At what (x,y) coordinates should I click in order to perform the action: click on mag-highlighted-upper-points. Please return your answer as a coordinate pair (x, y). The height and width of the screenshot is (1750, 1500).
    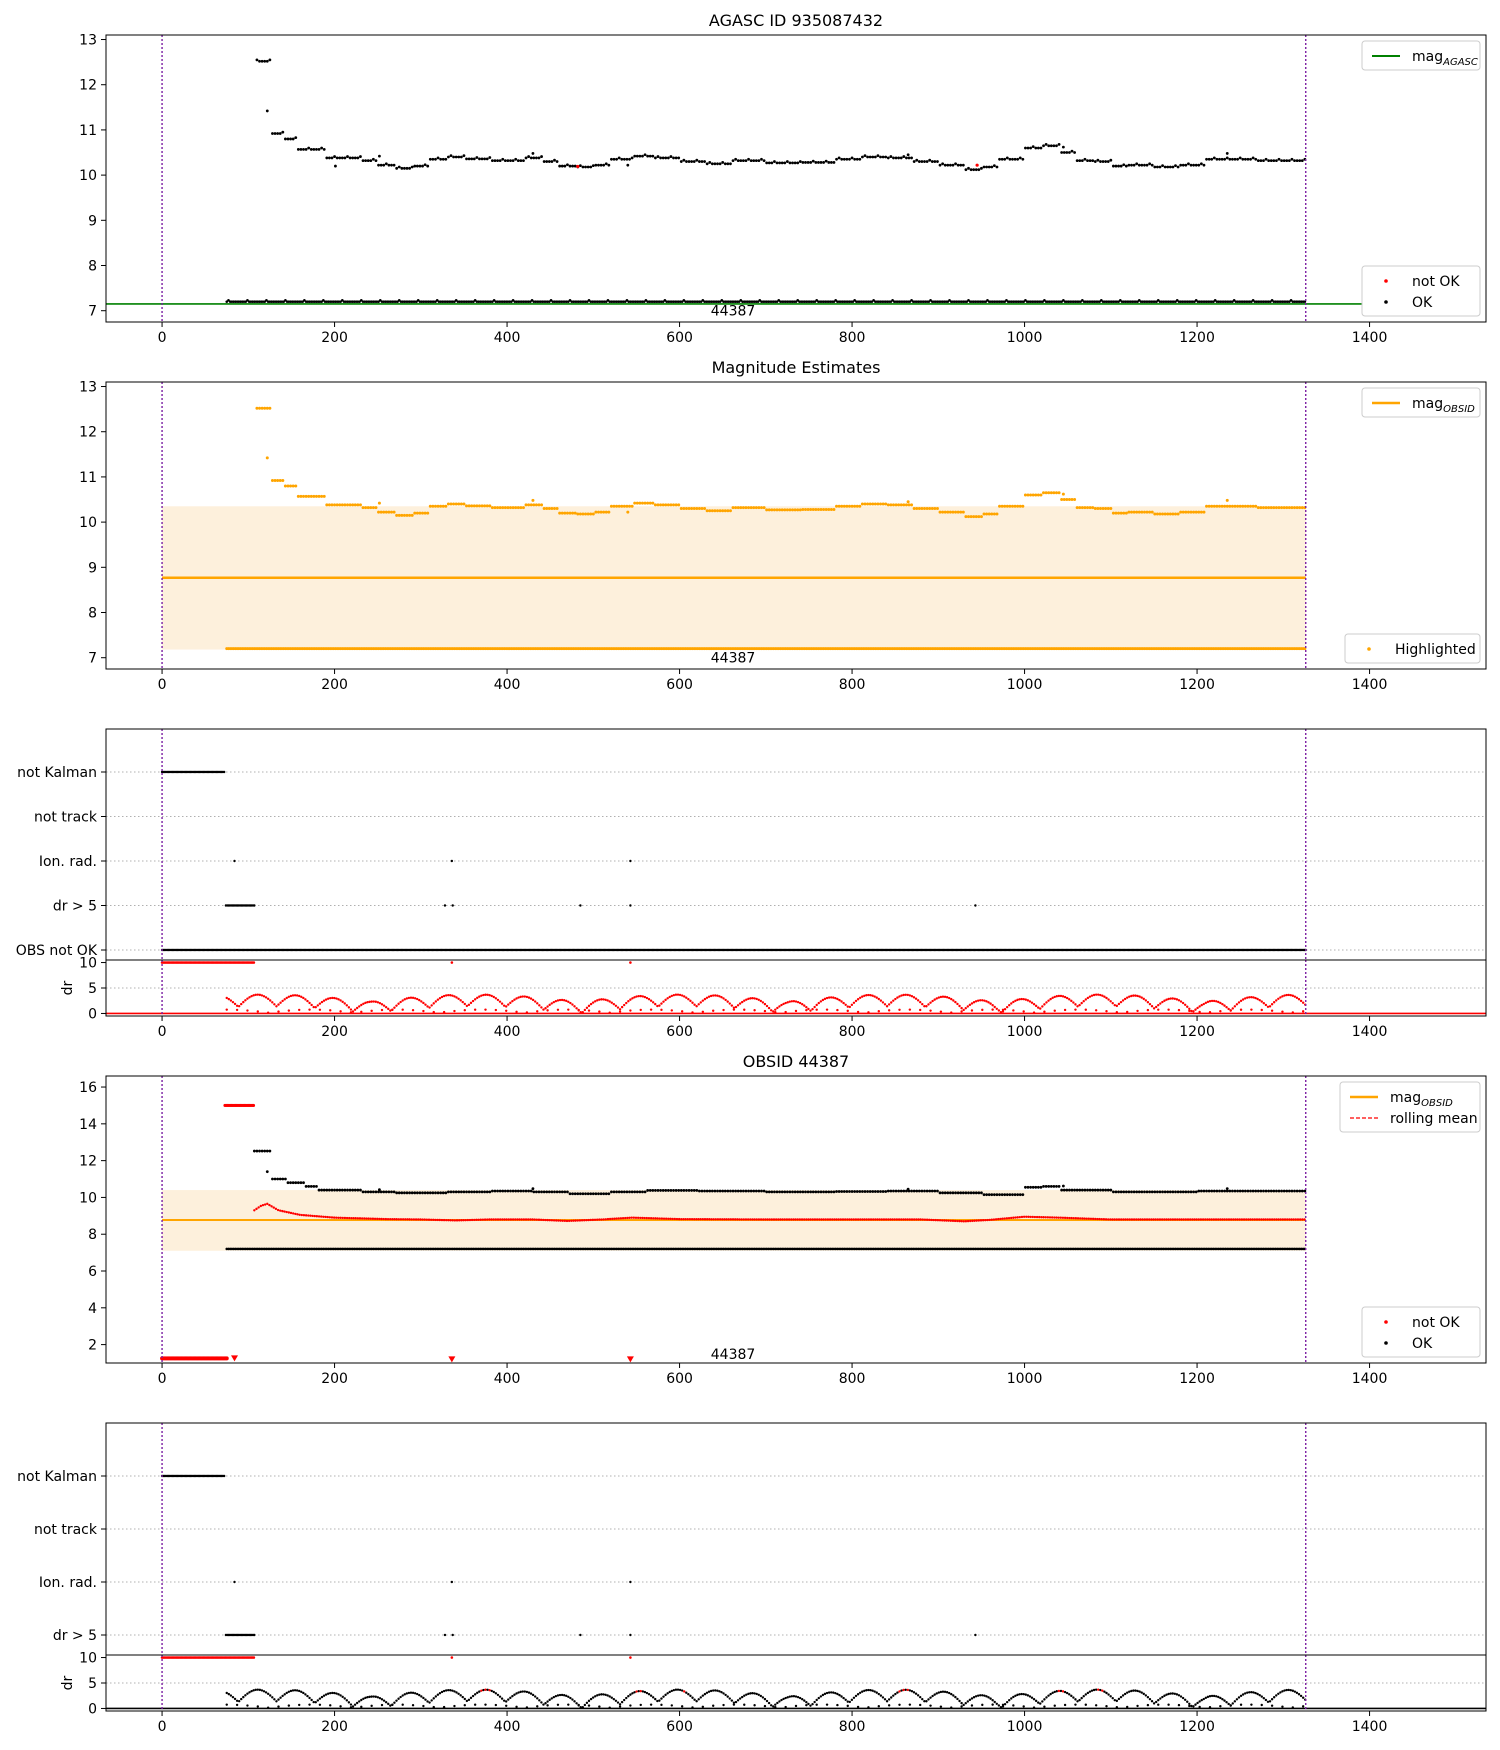
    Looking at the image, I should click on (781, 462).